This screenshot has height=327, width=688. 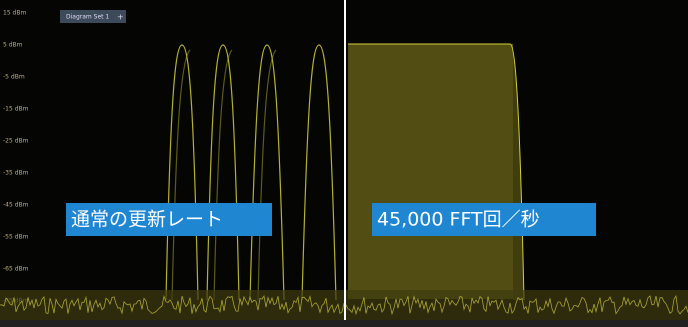 What do you see at coordinates (344, 323) in the screenshot?
I see `x-axis-bar` at bounding box center [344, 323].